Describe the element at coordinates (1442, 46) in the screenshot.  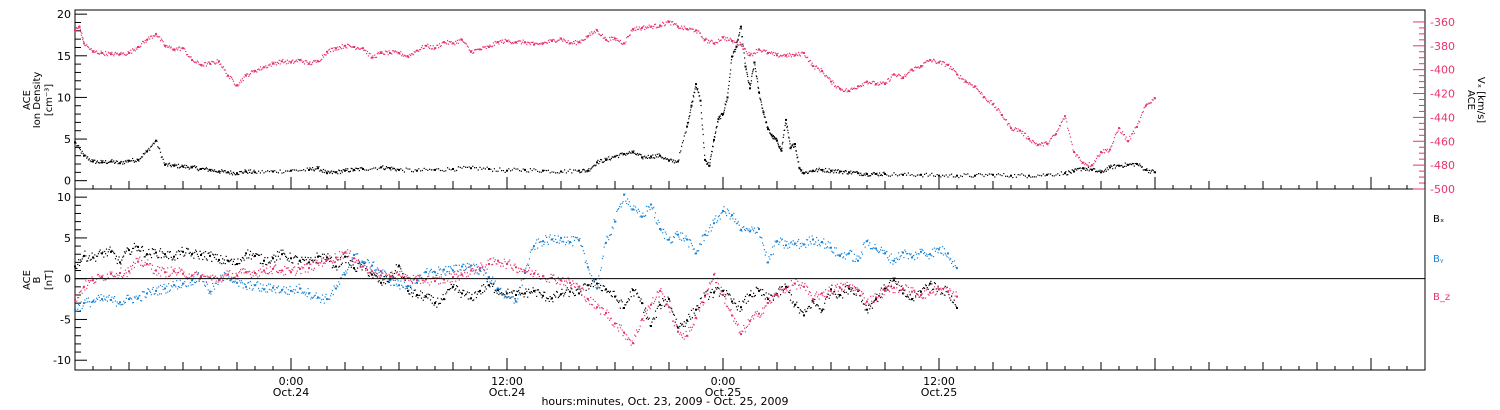
I see `top-right-tick-label-6: -380` at that location.